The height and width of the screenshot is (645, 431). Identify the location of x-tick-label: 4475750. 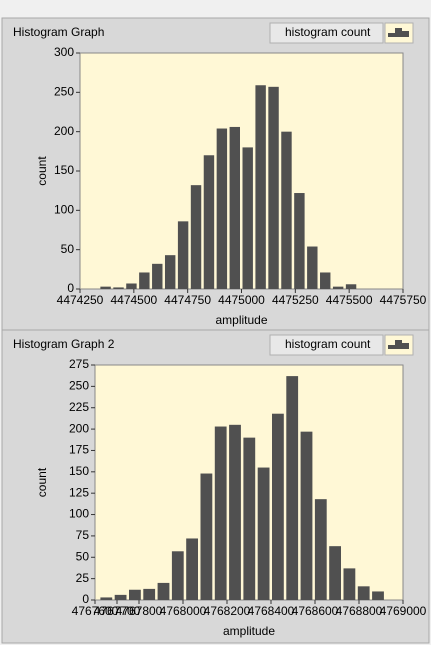
(403, 300).